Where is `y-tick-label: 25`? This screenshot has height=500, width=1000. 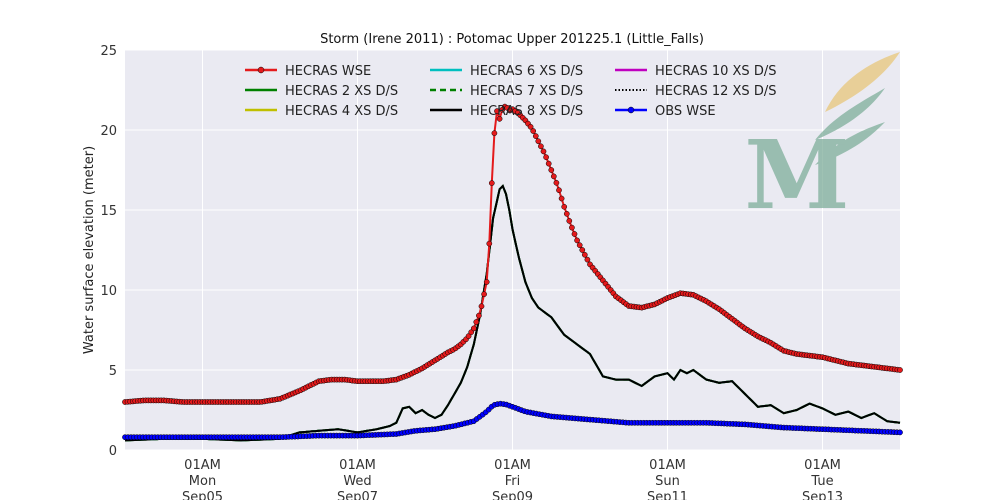
y-tick-label: 25 is located at coordinates (108, 51).